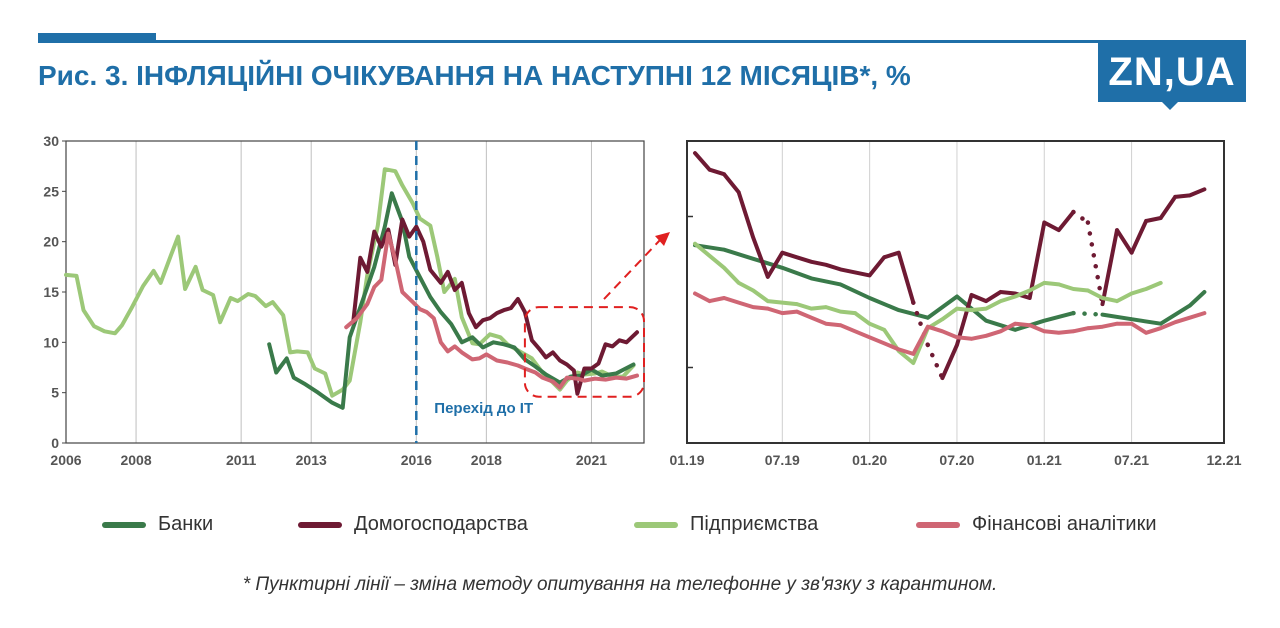 This screenshot has height=628, width=1280. Describe the element at coordinates (135, 460) in the screenshot. I see `left-x-tick-label-2008: 2008` at that location.